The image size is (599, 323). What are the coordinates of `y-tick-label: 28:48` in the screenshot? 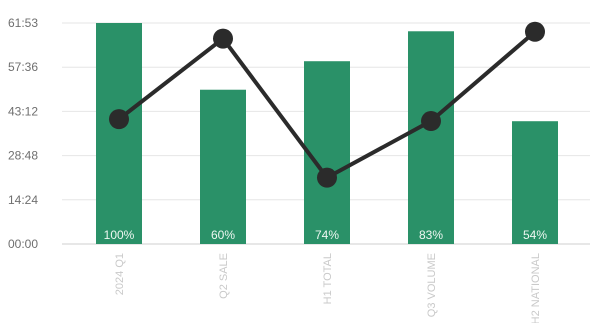 It's located at (23, 156).